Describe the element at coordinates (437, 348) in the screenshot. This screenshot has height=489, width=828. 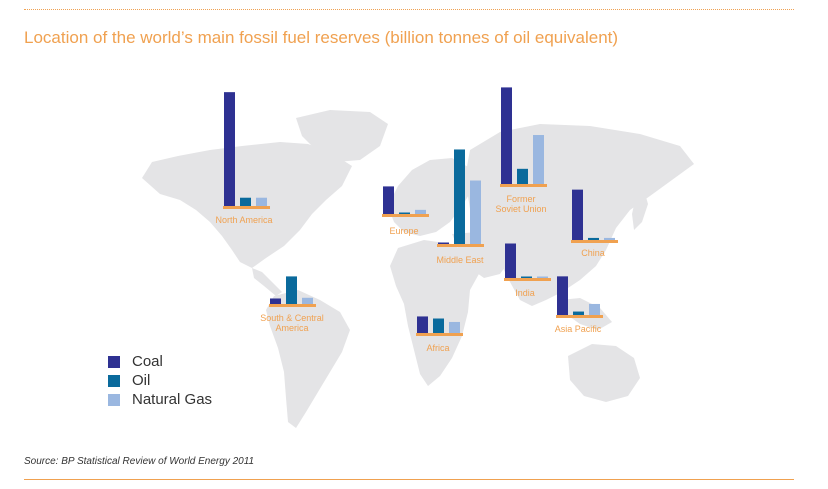
I see `region-label-africa: Africa` at that location.